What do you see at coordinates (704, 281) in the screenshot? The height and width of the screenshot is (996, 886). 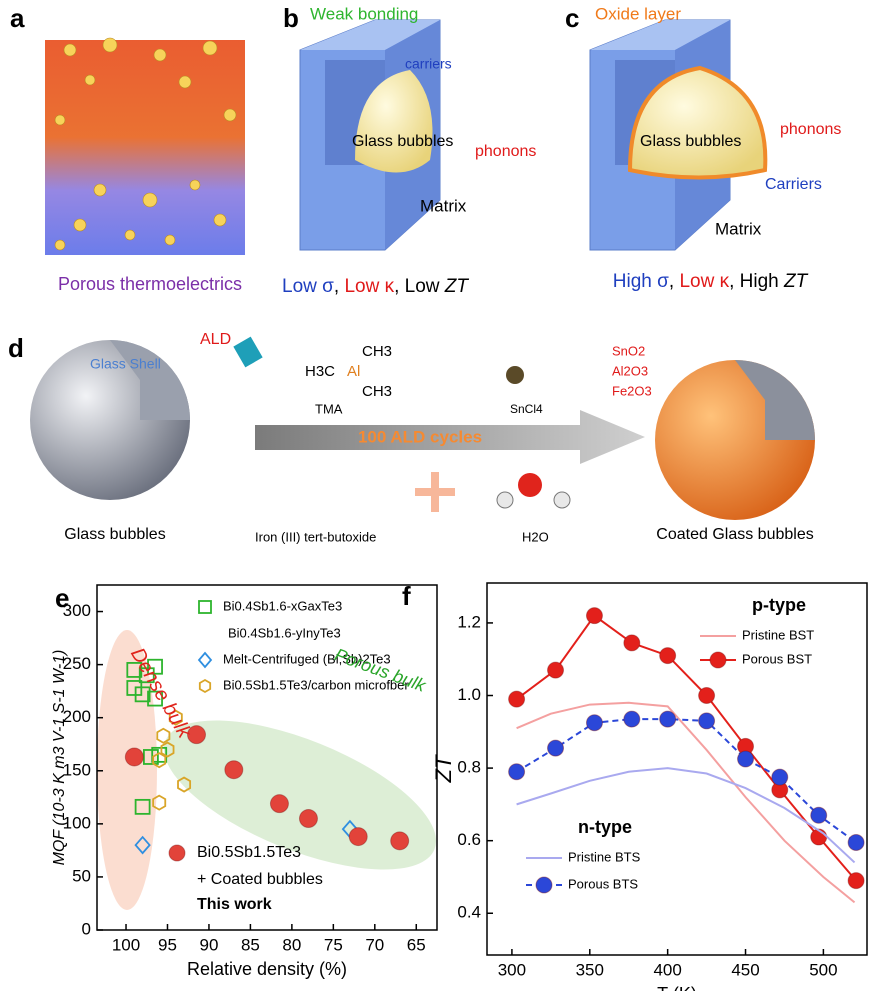 I see `caption-part: Low κ` at bounding box center [704, 281].